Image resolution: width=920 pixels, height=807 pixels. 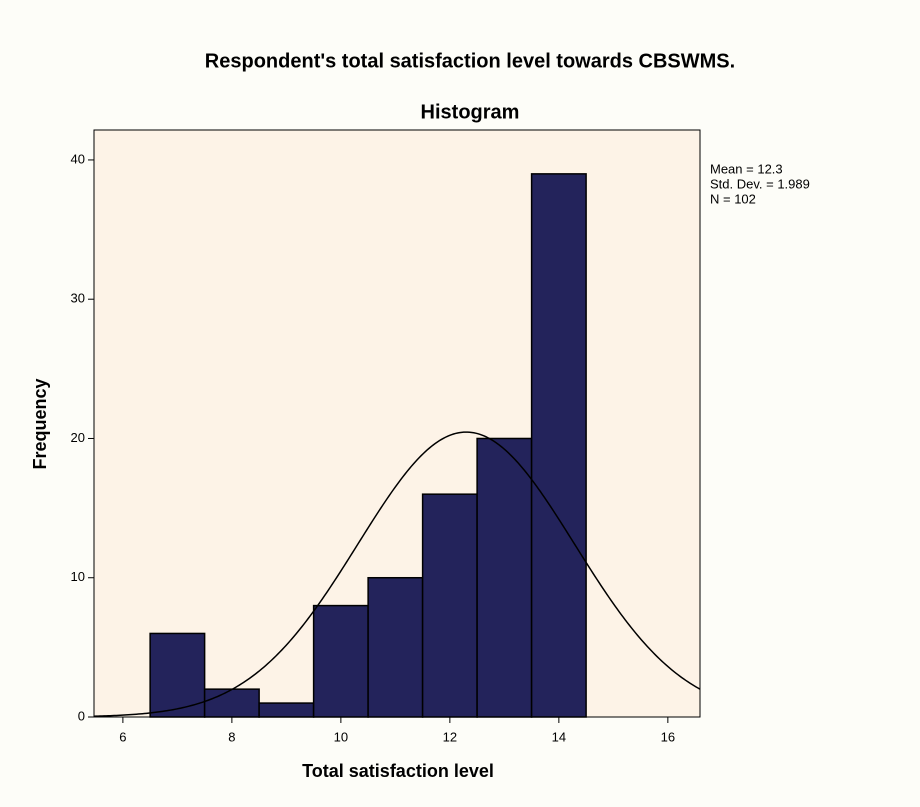 I want to click on stat-label: Std. Dev. = 1.989, so click(x=760, y=183).